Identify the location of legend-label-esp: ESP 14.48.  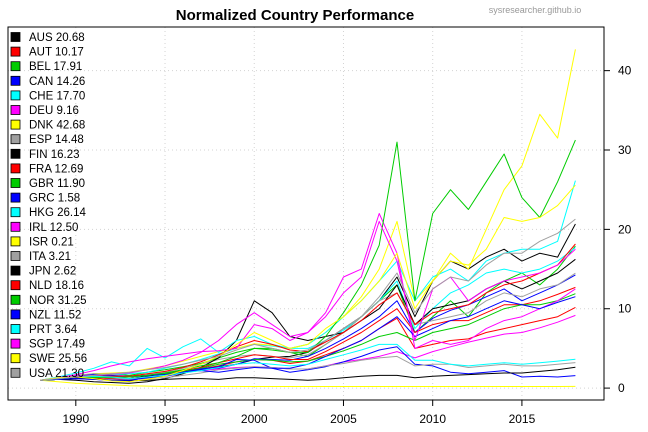
(56, 140).